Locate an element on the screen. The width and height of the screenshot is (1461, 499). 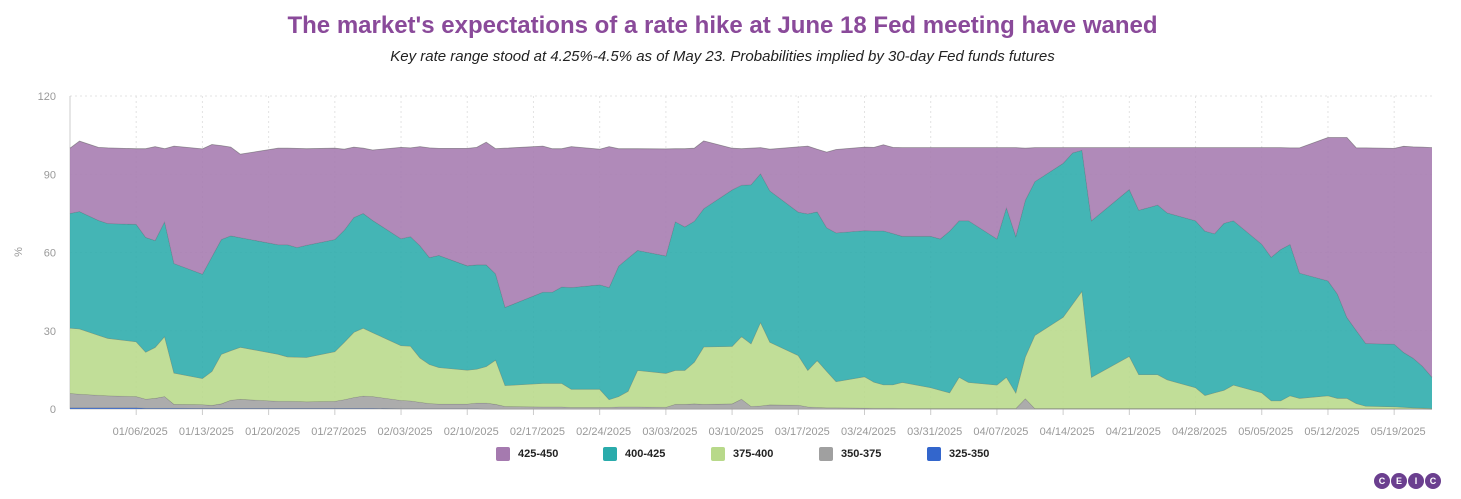
y-tick-label: 60 is located at coordinates (50, 254).